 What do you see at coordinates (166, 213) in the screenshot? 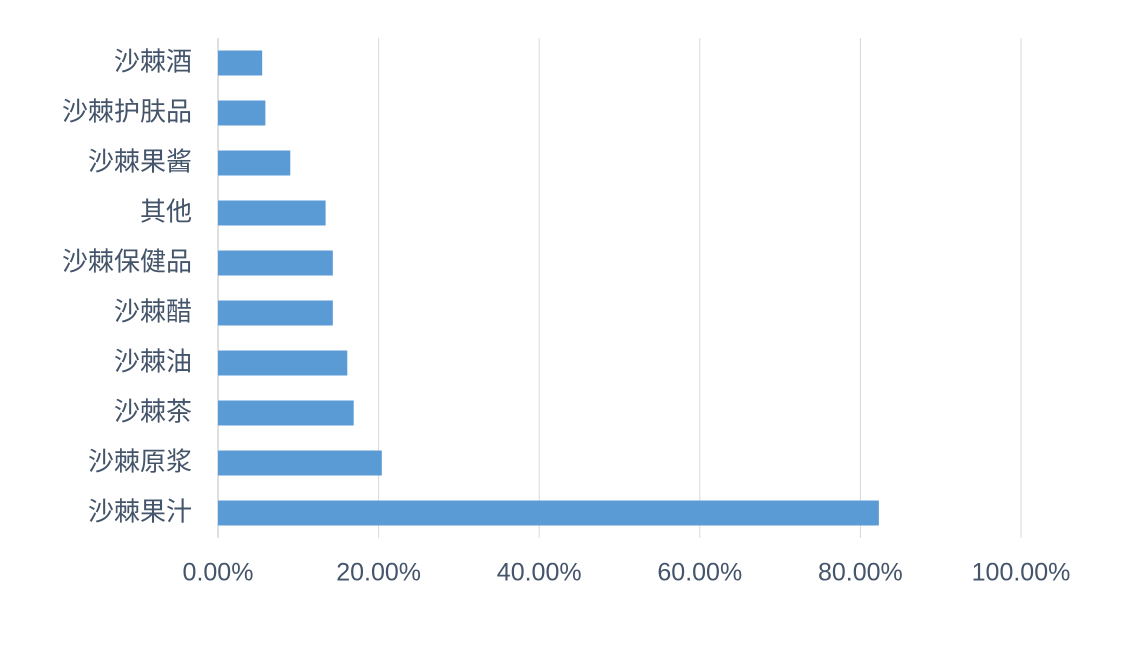
I see `y-tick-label: 其他` at bounding box center [166, 213].